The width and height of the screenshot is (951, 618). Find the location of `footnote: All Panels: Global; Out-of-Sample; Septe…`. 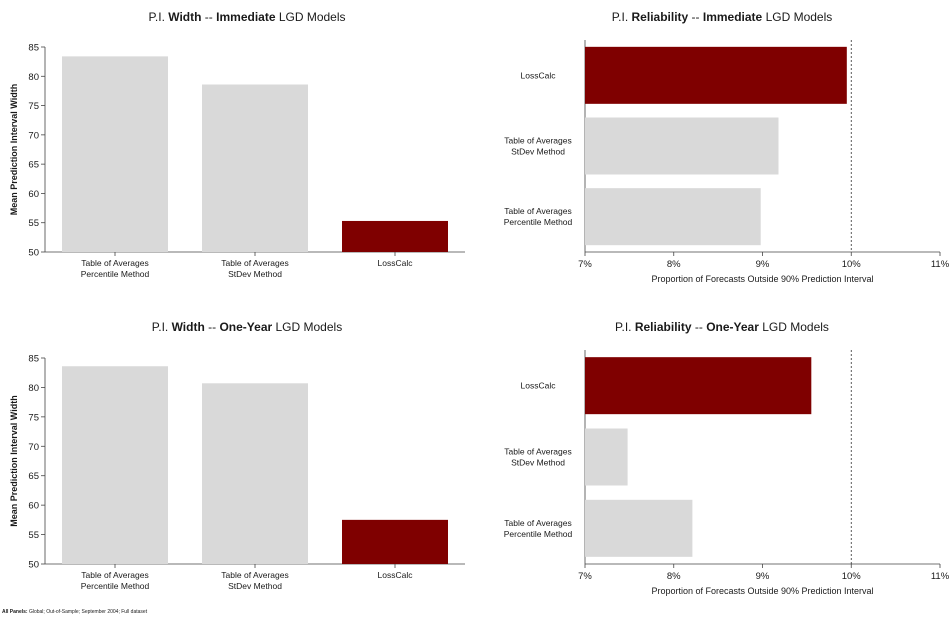

footnote: All Panels: Global; Out-of-Sample; Septe… is located at coordinates (74, 612).